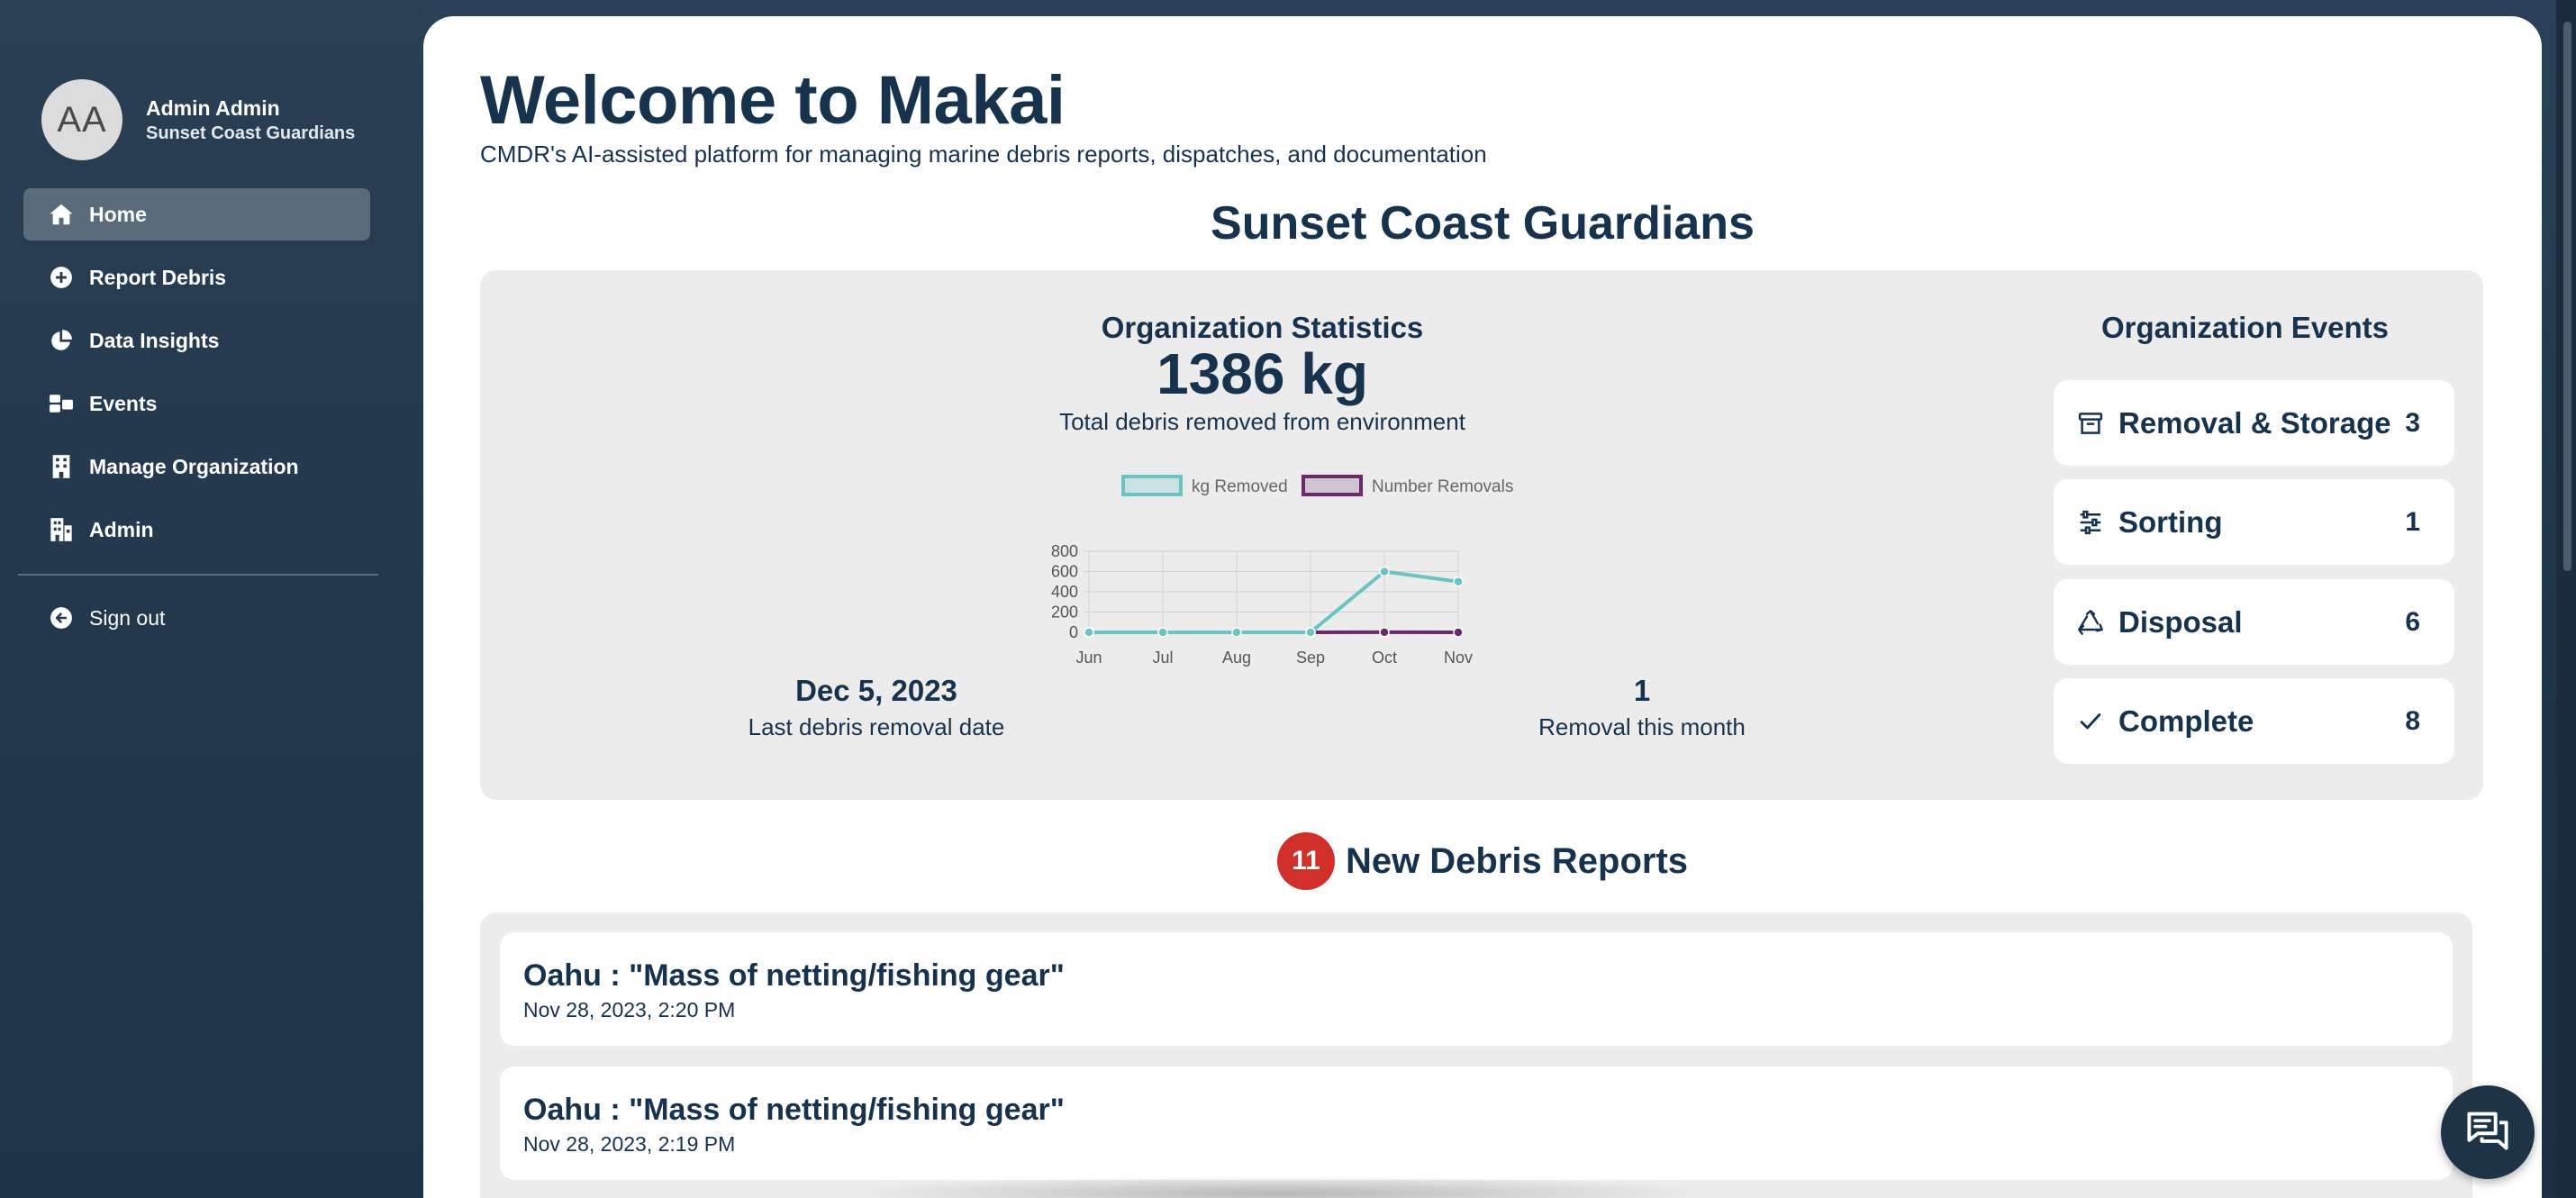 Image resolution: width=2576 pixels, height=1198 pixels. What do you see at coordinates (1064, 572) in the screenshot?
I see `y-tick-label: 600` at bounding box center [1064, 572].